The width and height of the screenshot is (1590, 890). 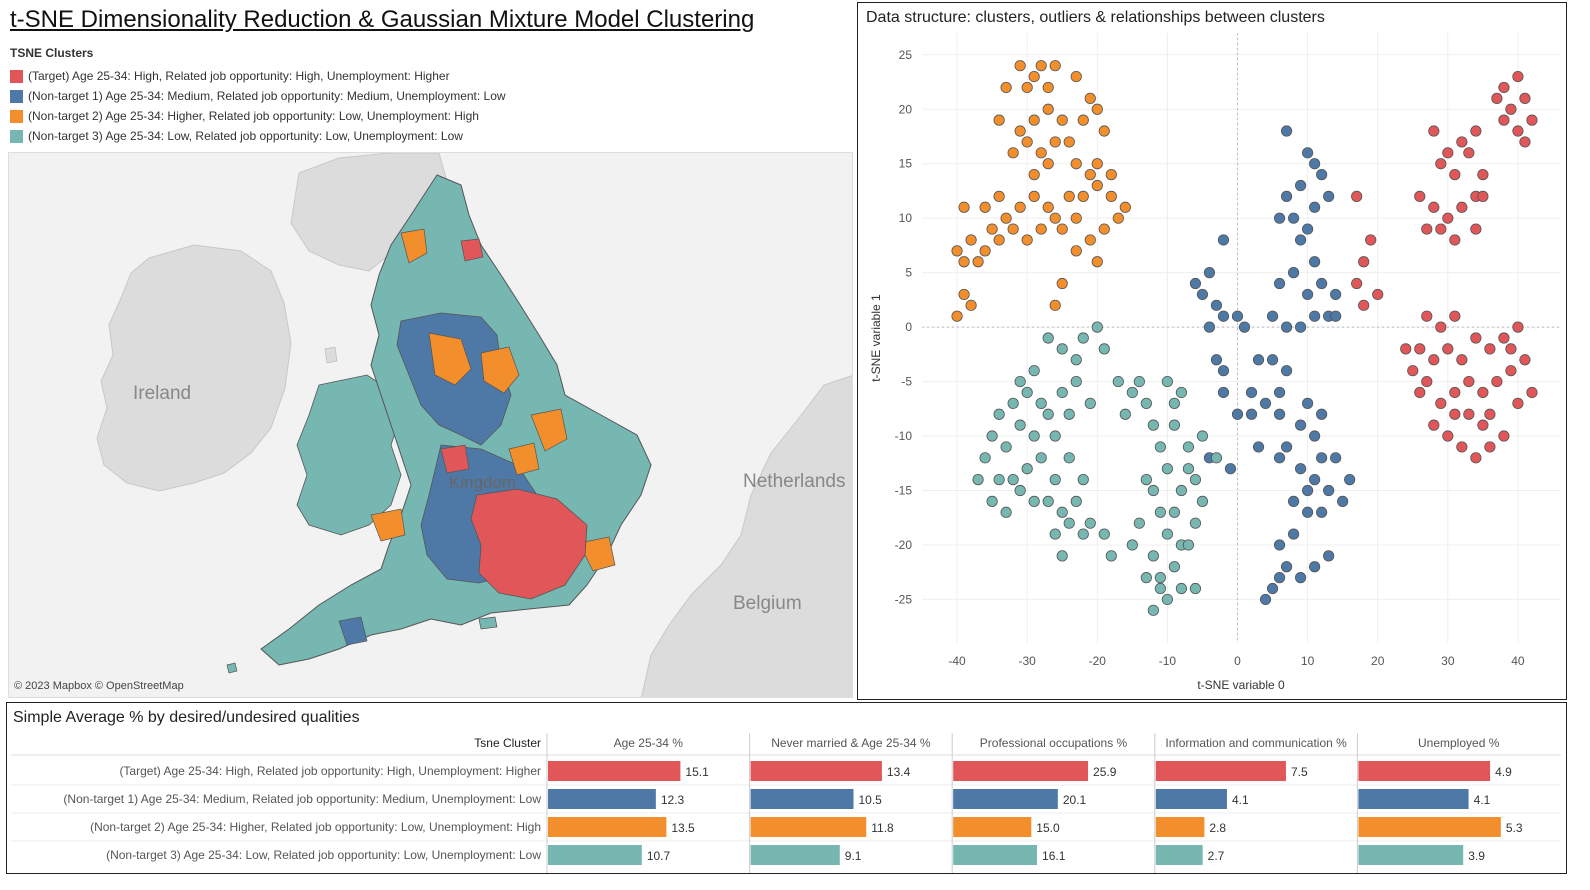 What do you see at coordinates (16, 76) in the screenshot?
I see `legend-swatch` at bounding box center [16, 76].